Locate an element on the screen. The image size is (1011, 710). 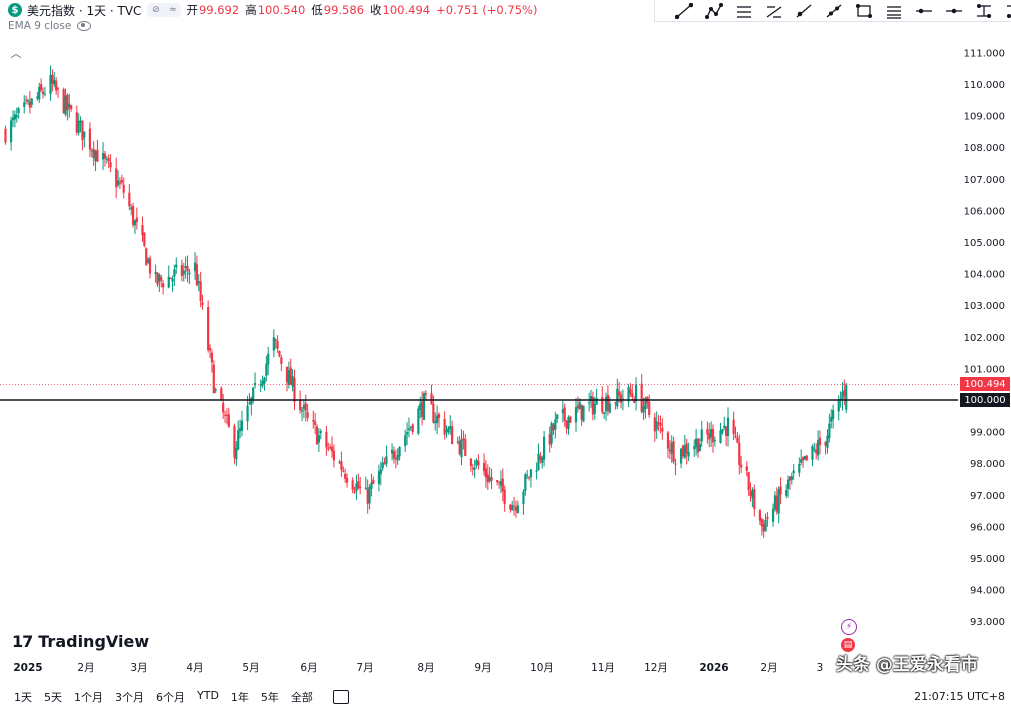
range-button: 1年 is located at coordinates (239, 697).